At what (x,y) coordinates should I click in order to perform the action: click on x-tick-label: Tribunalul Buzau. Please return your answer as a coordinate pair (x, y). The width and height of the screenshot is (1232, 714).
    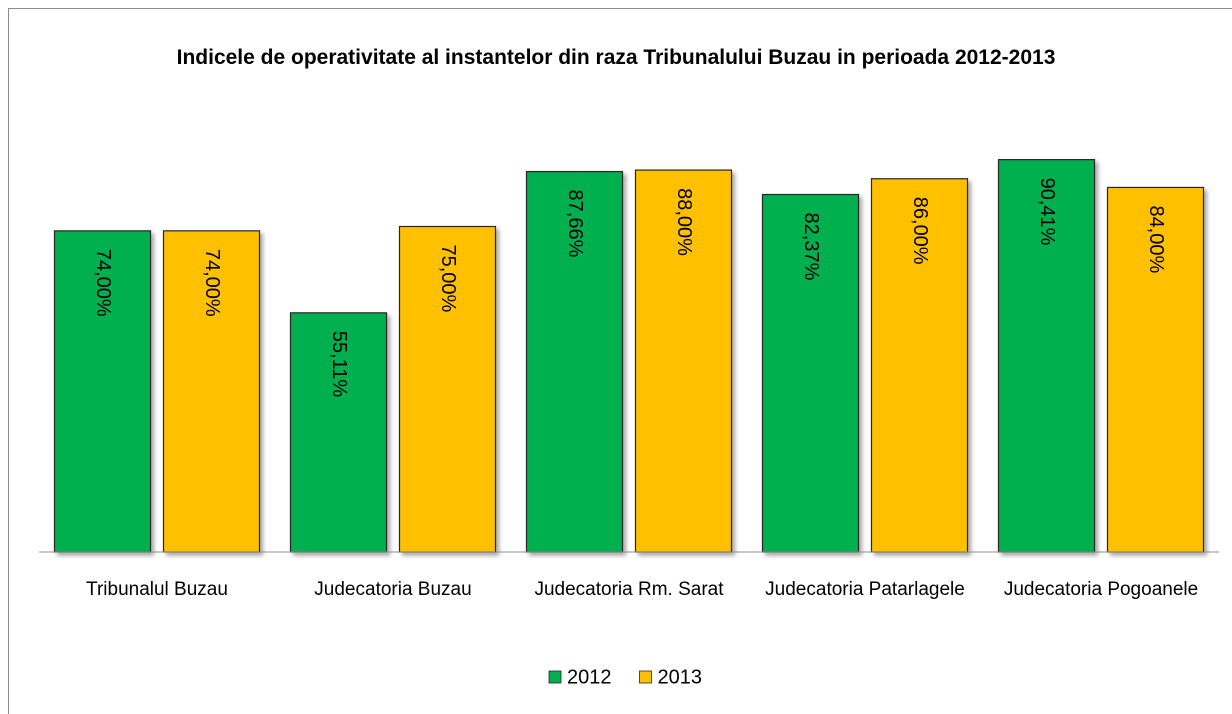
    Looking at the image, I should click on (157, 589).